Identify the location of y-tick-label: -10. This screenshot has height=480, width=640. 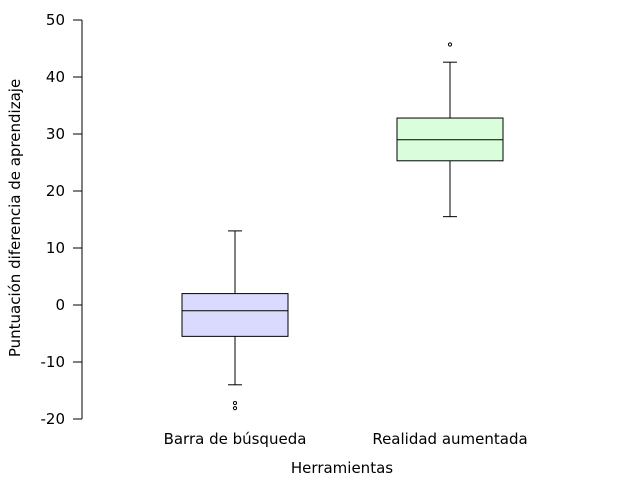
(53, 362).